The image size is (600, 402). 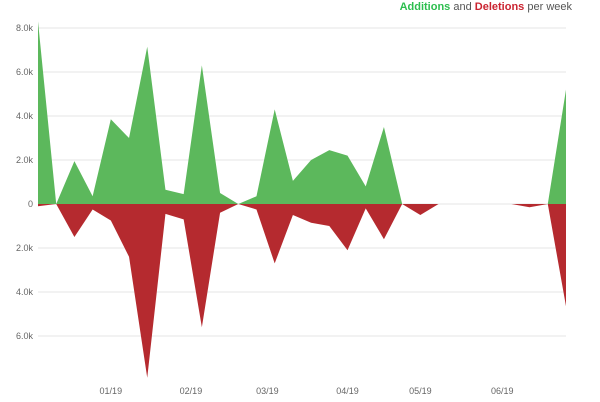 I want to click on legend-suffix: per week, so click(x=549, y=7).